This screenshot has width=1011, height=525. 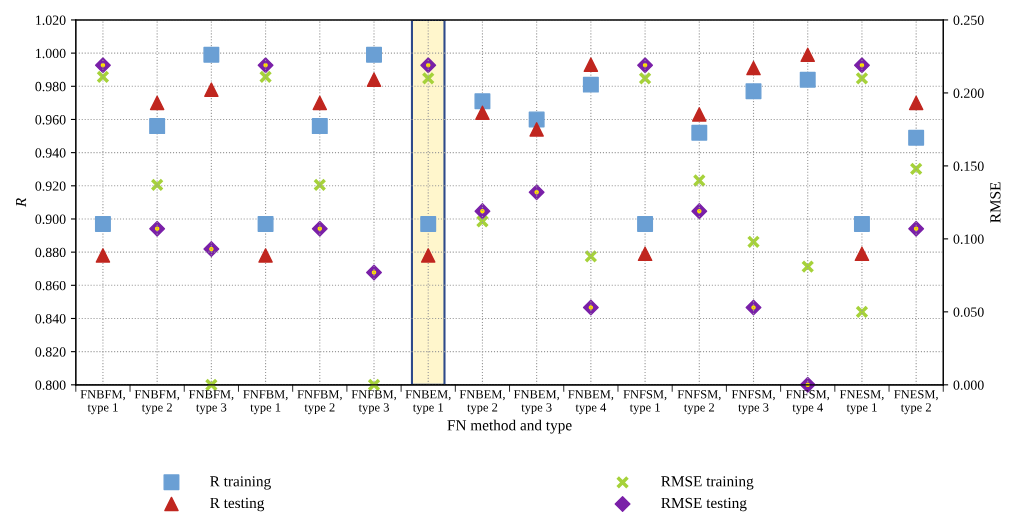 I want to click on x-tick-label: FNESM, type 2, so click(x=916, y=402).